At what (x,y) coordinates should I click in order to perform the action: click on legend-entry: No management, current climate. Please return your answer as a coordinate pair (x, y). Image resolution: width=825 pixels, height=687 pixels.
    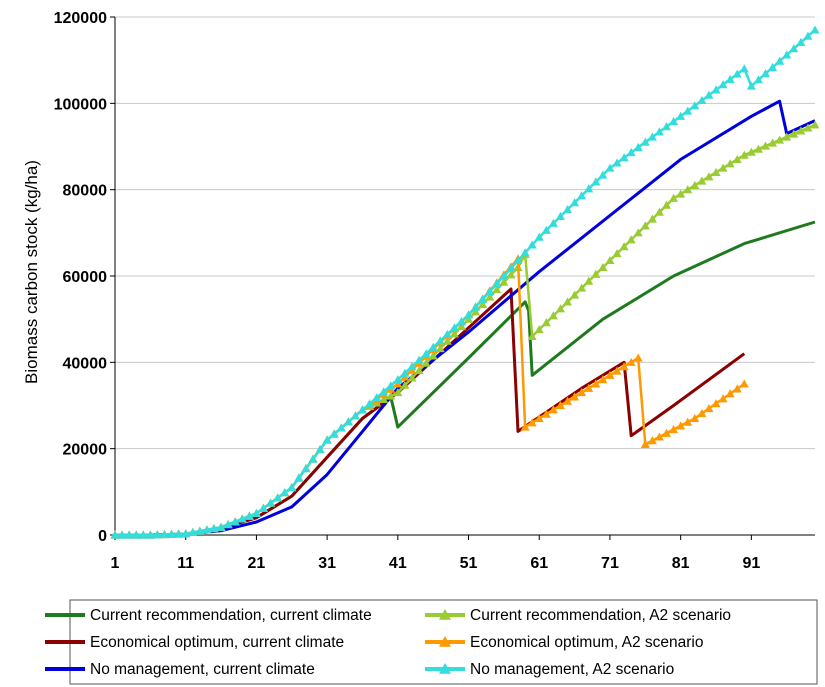
    Looking at the image, I should click on (180, 669).